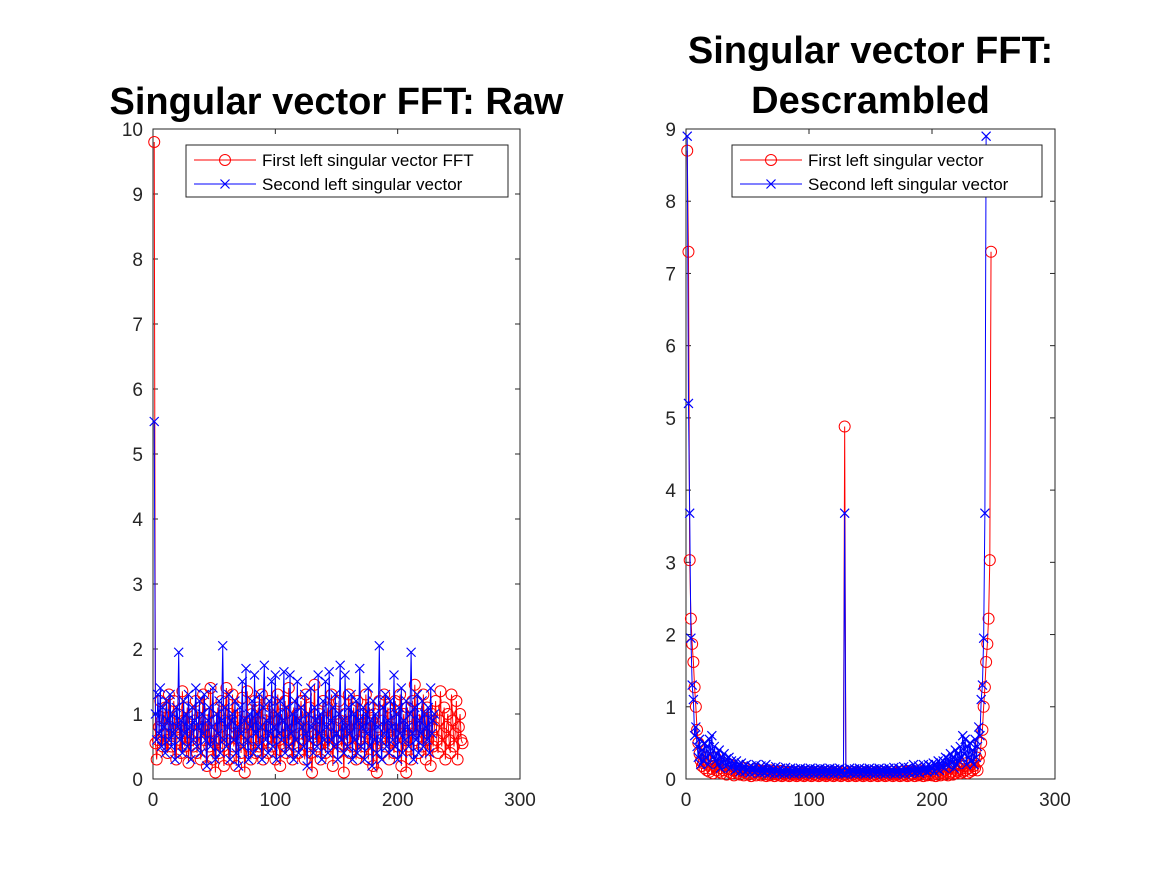 The image size is (1167, 875). I want to click on y-tick-label: 4, so click(137, 520).